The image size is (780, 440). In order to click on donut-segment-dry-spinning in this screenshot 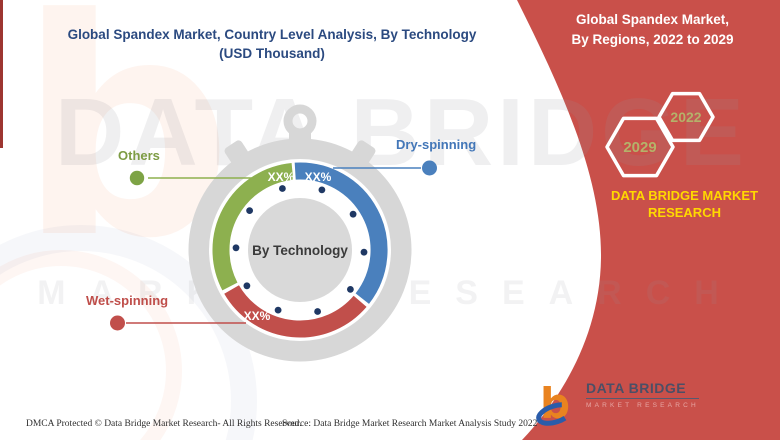, I will do `click(341, 233)`.